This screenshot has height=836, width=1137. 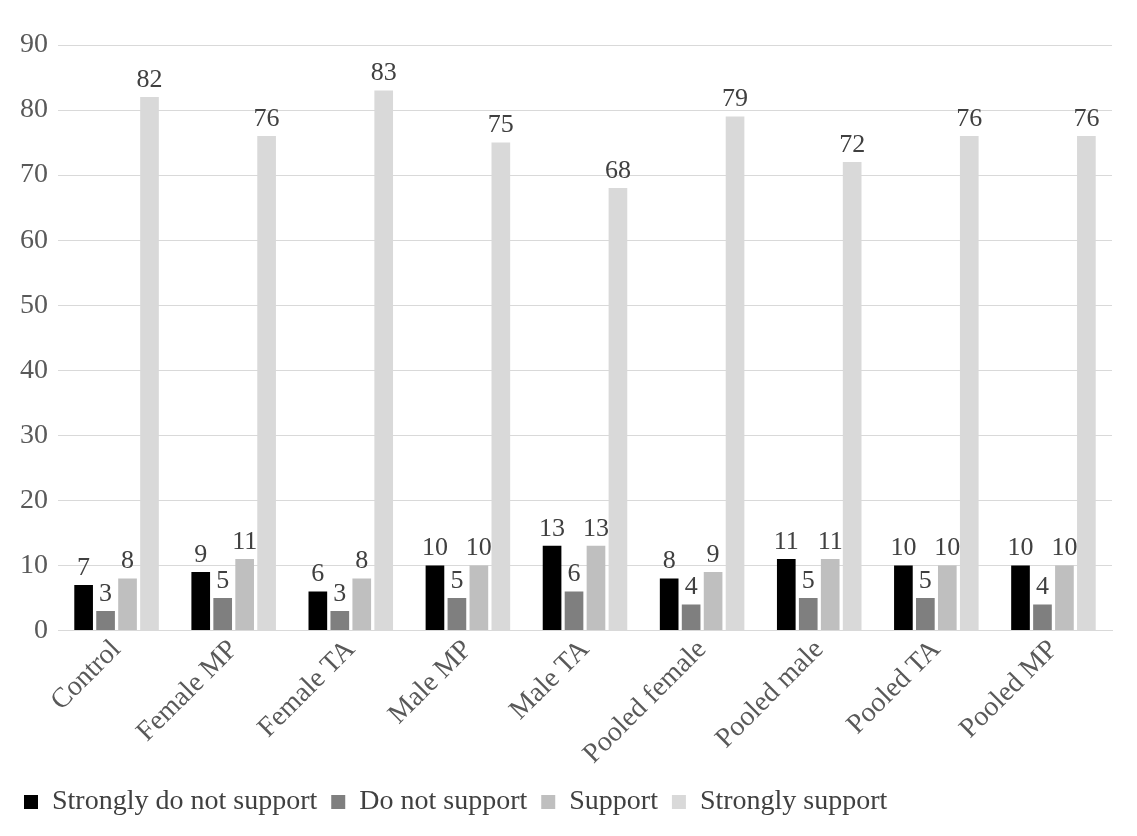 I want to click on y-tick-label: 50, so click(x=34, y=303).